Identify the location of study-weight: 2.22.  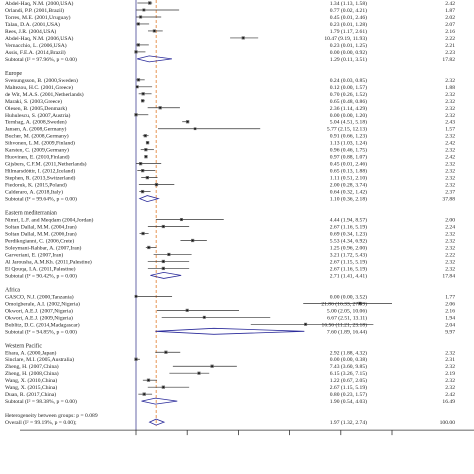
(450, 39).